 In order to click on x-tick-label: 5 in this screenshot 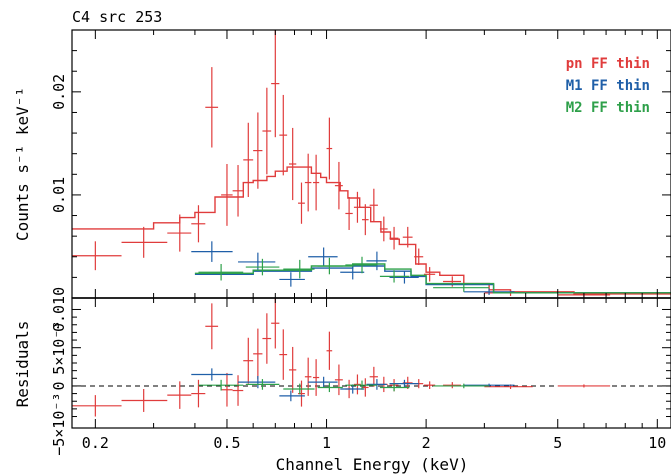, I will do `click(557, 443)`.